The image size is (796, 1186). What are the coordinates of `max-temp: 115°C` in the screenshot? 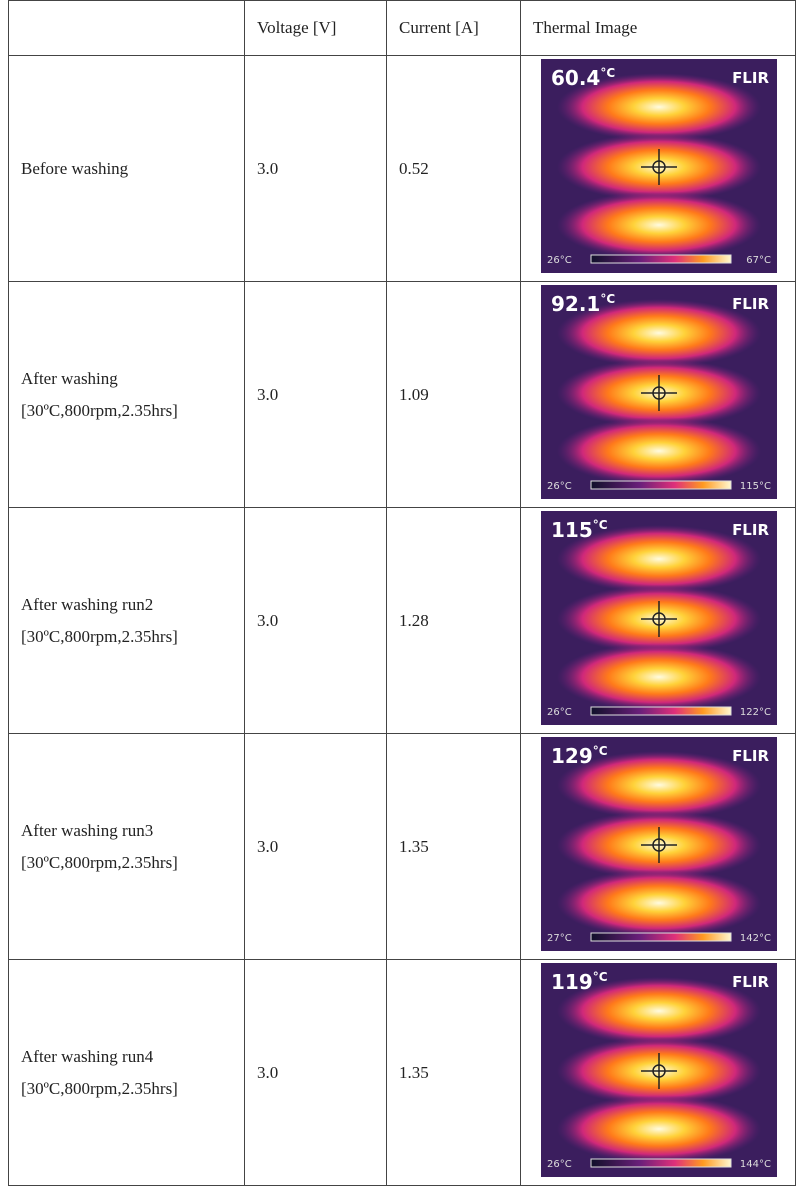 It's located at (579, 530).